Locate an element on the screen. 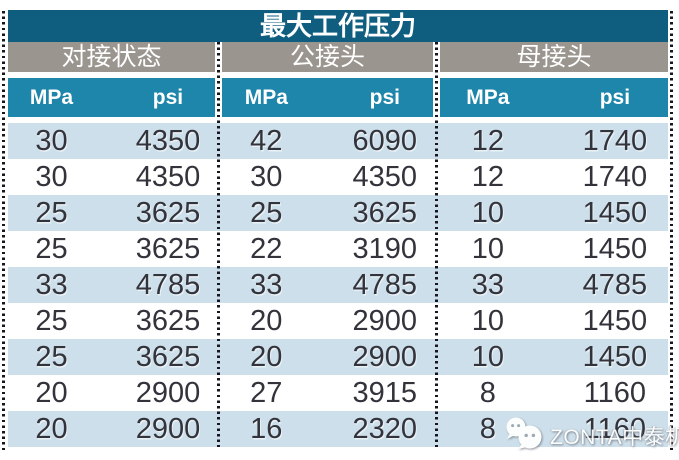  unit-header-butted-psi: psi is located at coordinates (168, 97).